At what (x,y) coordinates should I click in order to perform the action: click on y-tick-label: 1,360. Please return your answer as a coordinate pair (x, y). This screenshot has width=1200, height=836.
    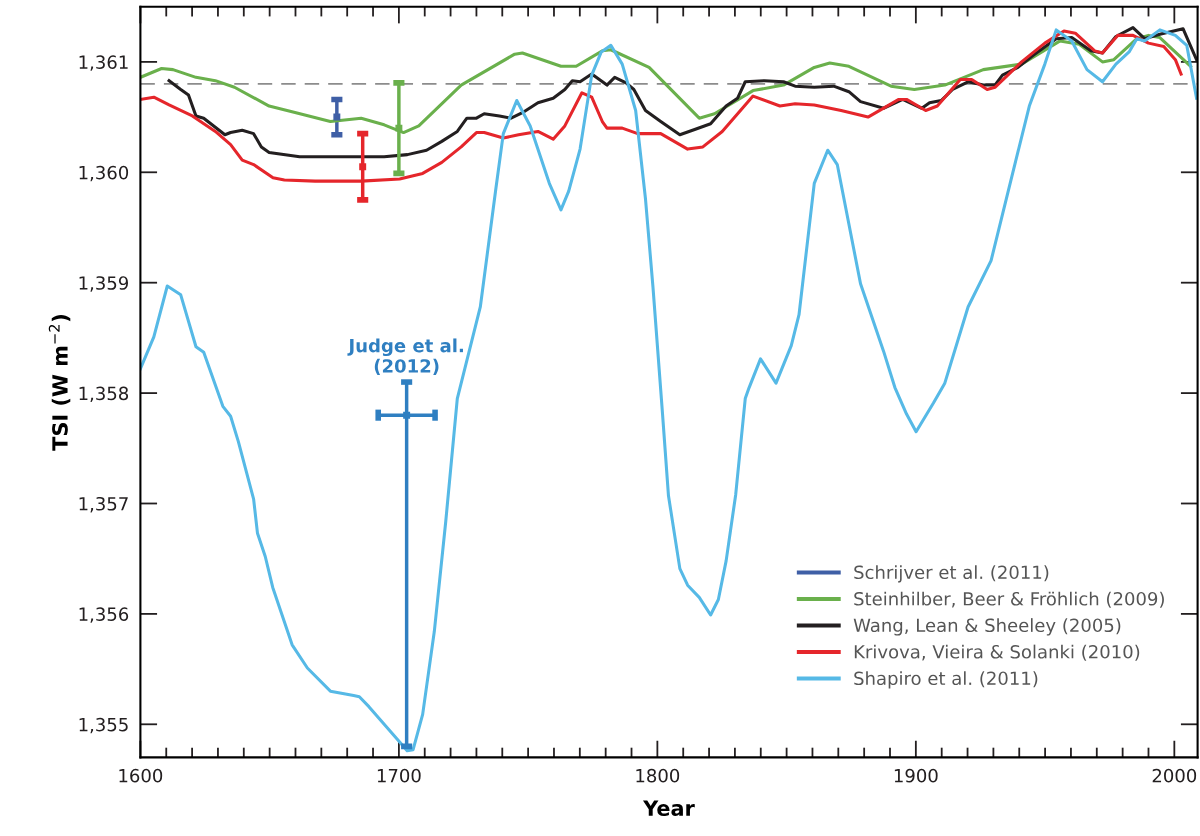
    Looking at the image, I should click on (104, 173).